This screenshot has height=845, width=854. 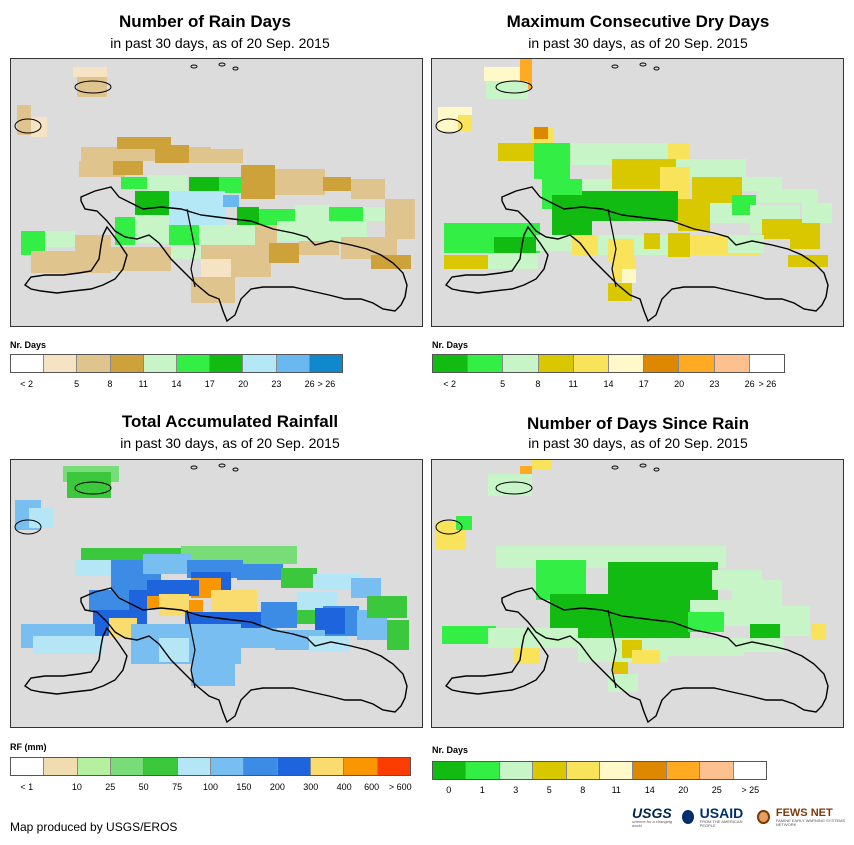 What do you see at coordinates (244, 655) in the screenshot?
I see `island-outline` at bounding box center [244, 655].